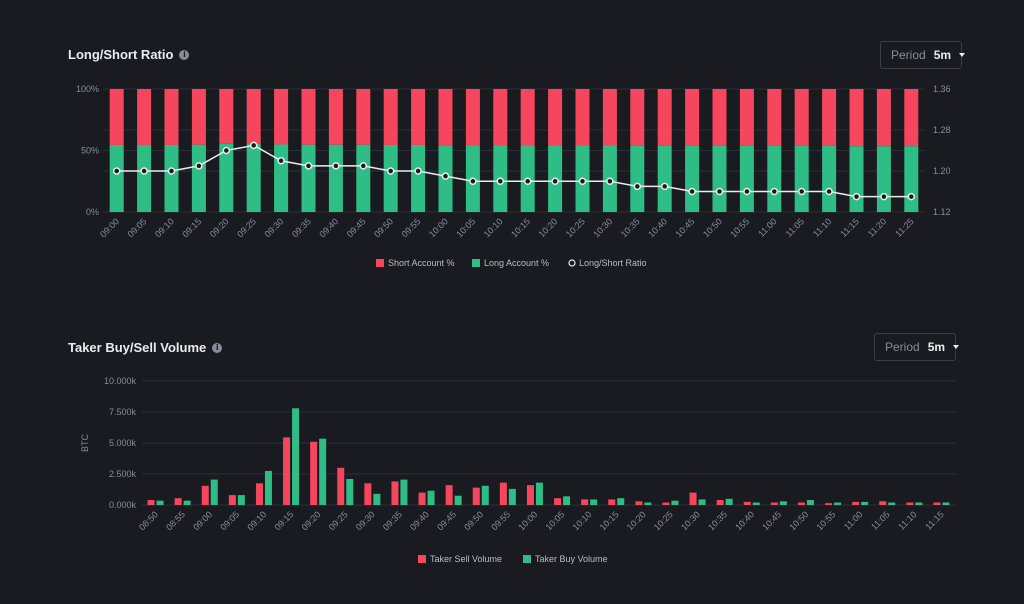  I want to click on x-tick-label: 09:10, so click(164, 227).